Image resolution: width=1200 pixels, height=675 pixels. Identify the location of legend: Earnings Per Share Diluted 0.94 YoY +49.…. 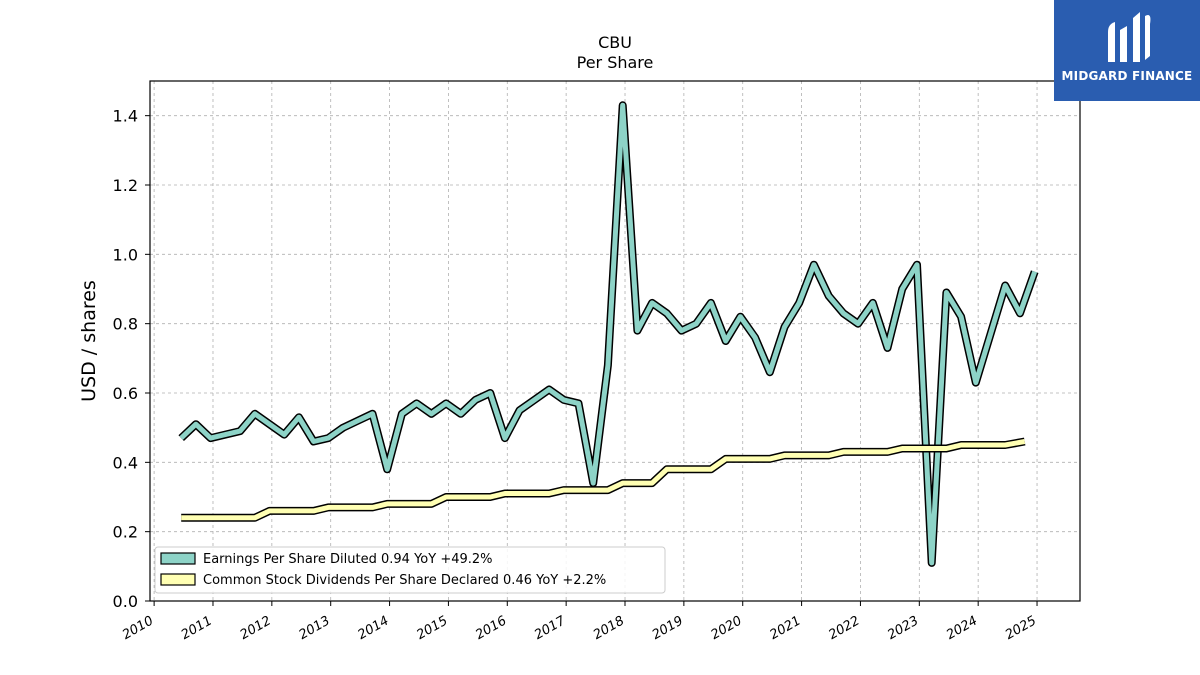
(410, 570).